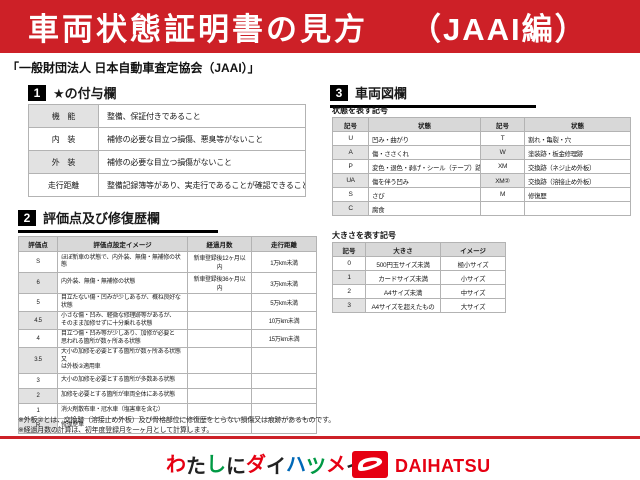 This screenshot has height=480, width=640. What do you see at coordinates (27, 217) in the screenshot?
I see `section-number-2: 2` at bounding box center [27, 217].